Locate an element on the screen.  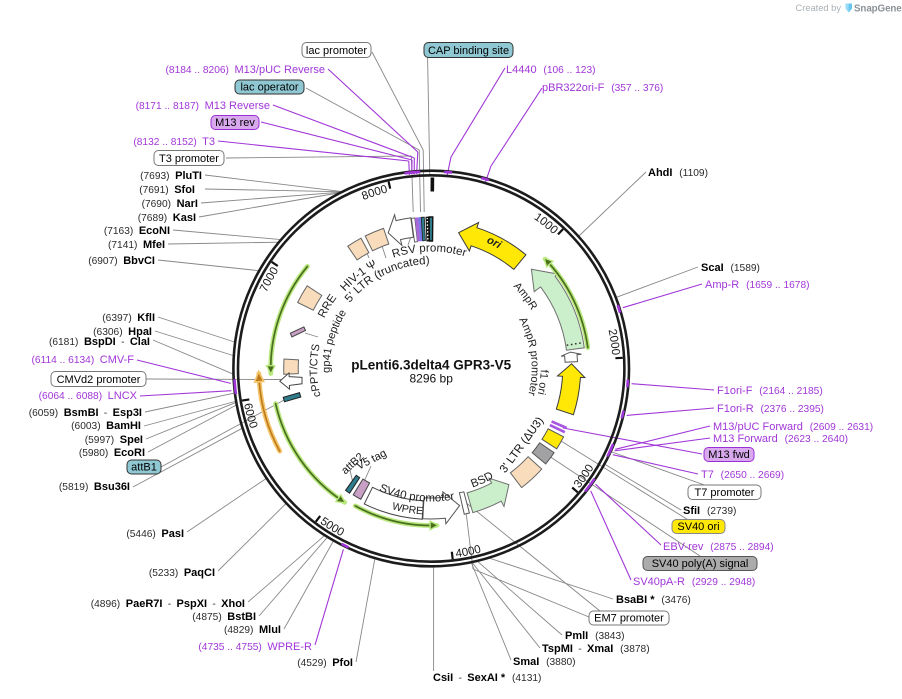
svg-text: (6397) KflI is located at coordinates (128, 318).